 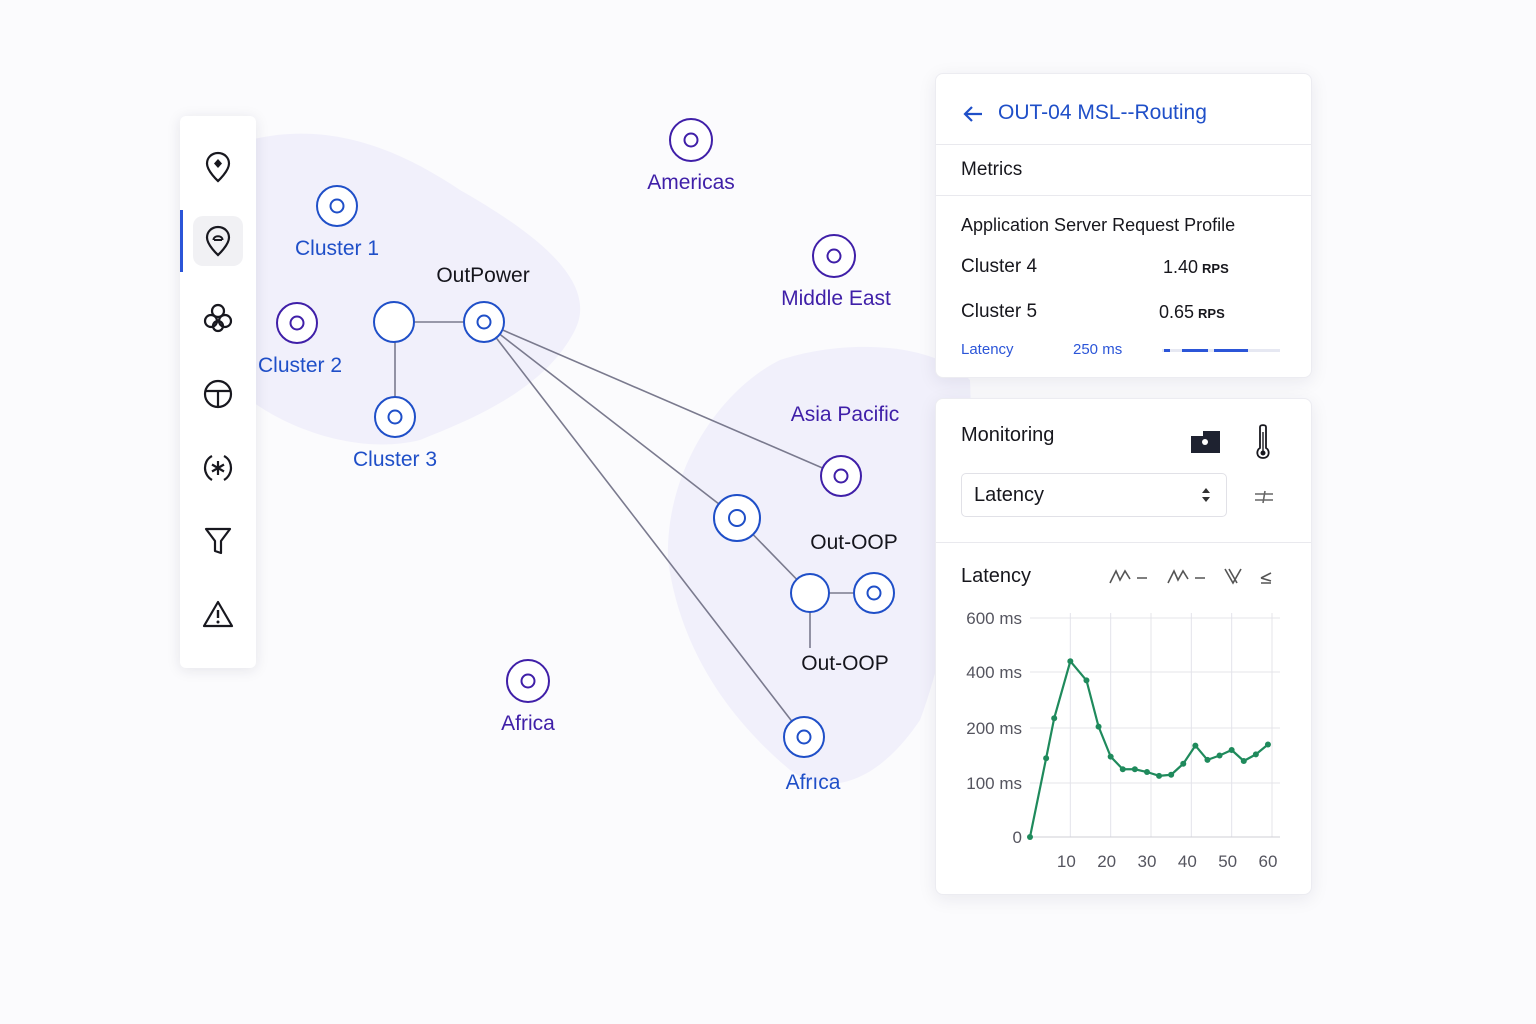 I want to click on metric-select-value: Latency, so click(x=1009, y=494).